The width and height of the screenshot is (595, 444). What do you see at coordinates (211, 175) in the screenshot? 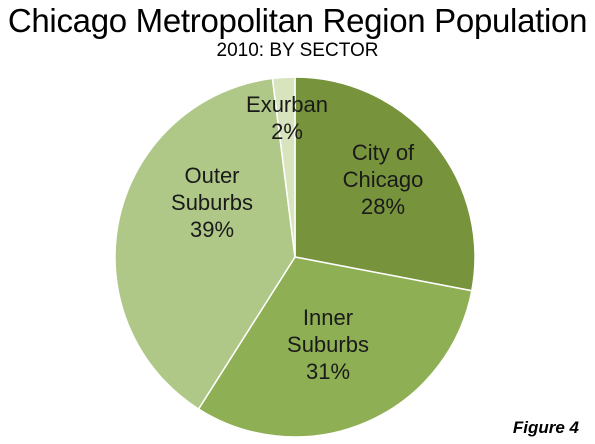
I see `slice-name-label: Outer` at bounding box center [211, 175].